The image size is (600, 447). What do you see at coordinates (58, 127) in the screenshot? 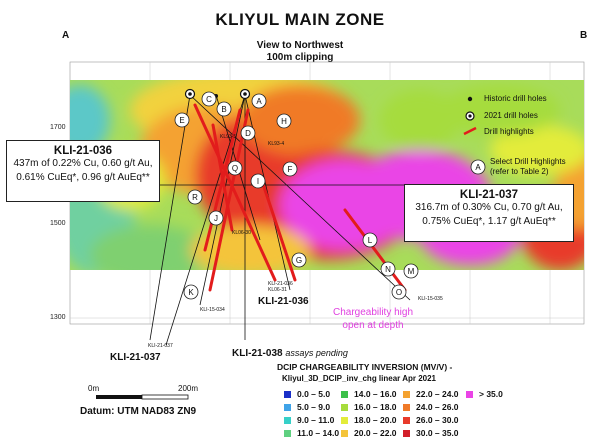
I see `elevation-label: 1700` at bounding box center [58, 127].